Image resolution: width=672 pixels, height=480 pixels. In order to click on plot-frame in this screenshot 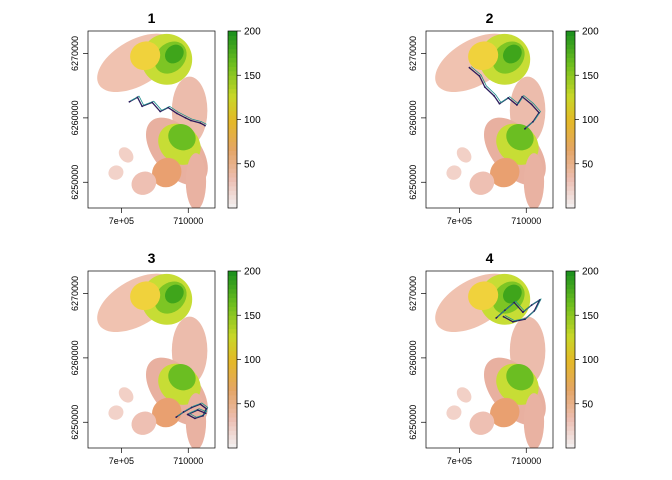, I will do `click(489, 119)`.